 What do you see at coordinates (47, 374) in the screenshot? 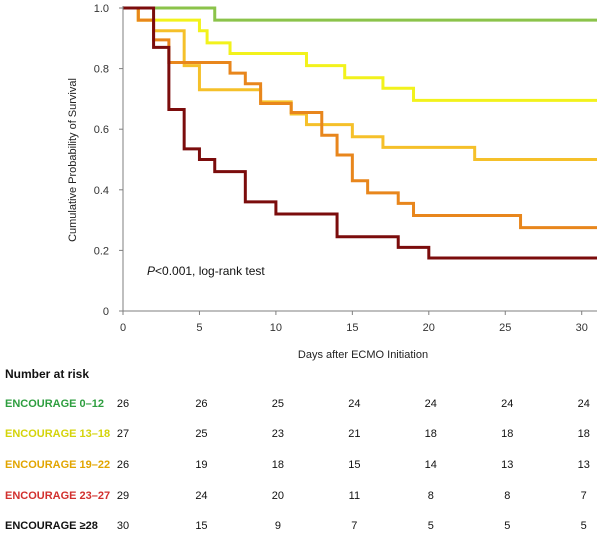
I see `risk-table-title: Number at risk` at bounding box center [47, 374].